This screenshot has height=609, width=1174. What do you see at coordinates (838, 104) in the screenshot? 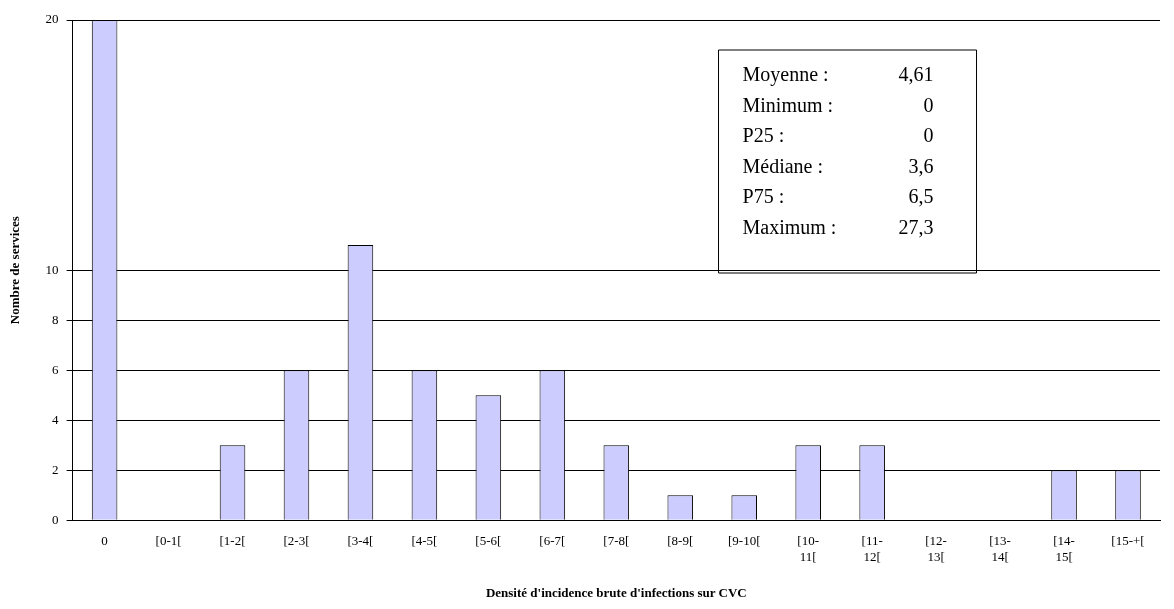
I see `text: Minimum : 0` at bounding box center [838, 104].